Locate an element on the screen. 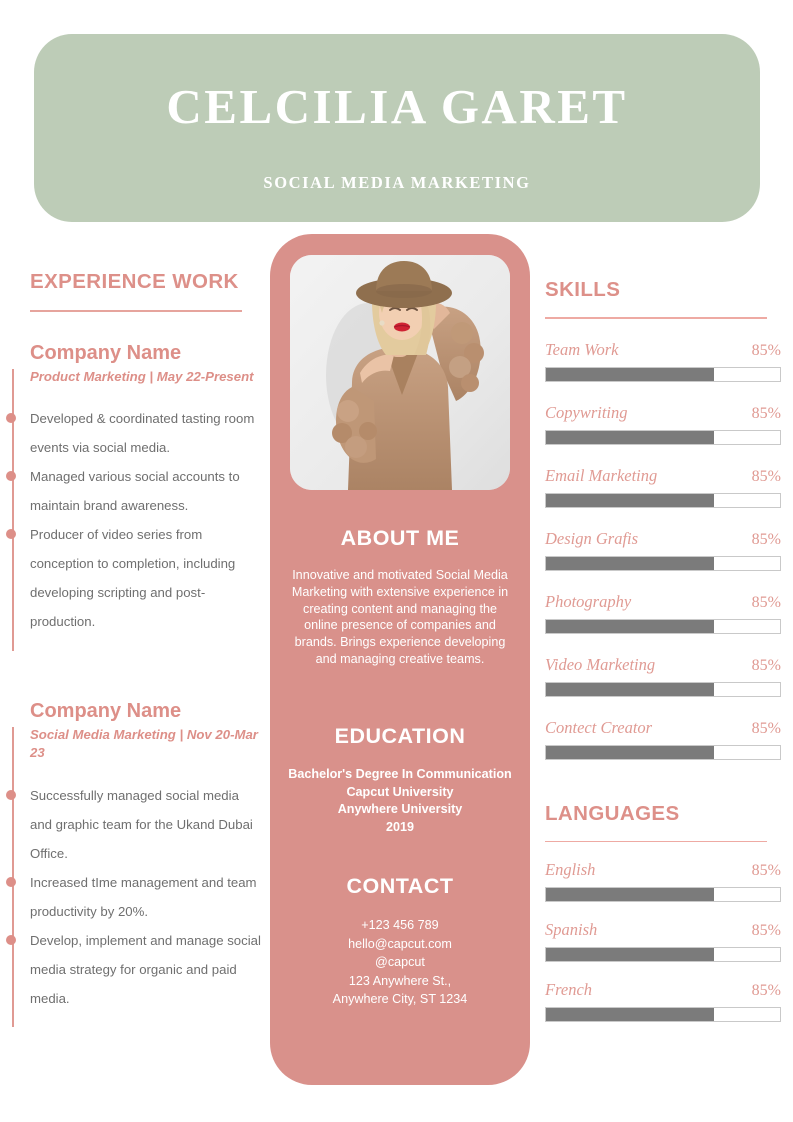  company-name: Company Name is located at coordinates (106, 352).